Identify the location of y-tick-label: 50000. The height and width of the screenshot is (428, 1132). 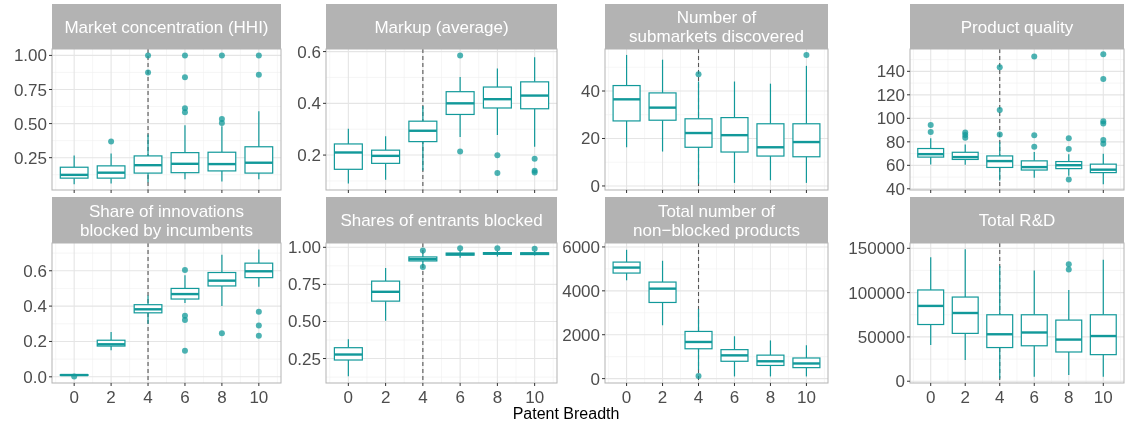
(881, 337).